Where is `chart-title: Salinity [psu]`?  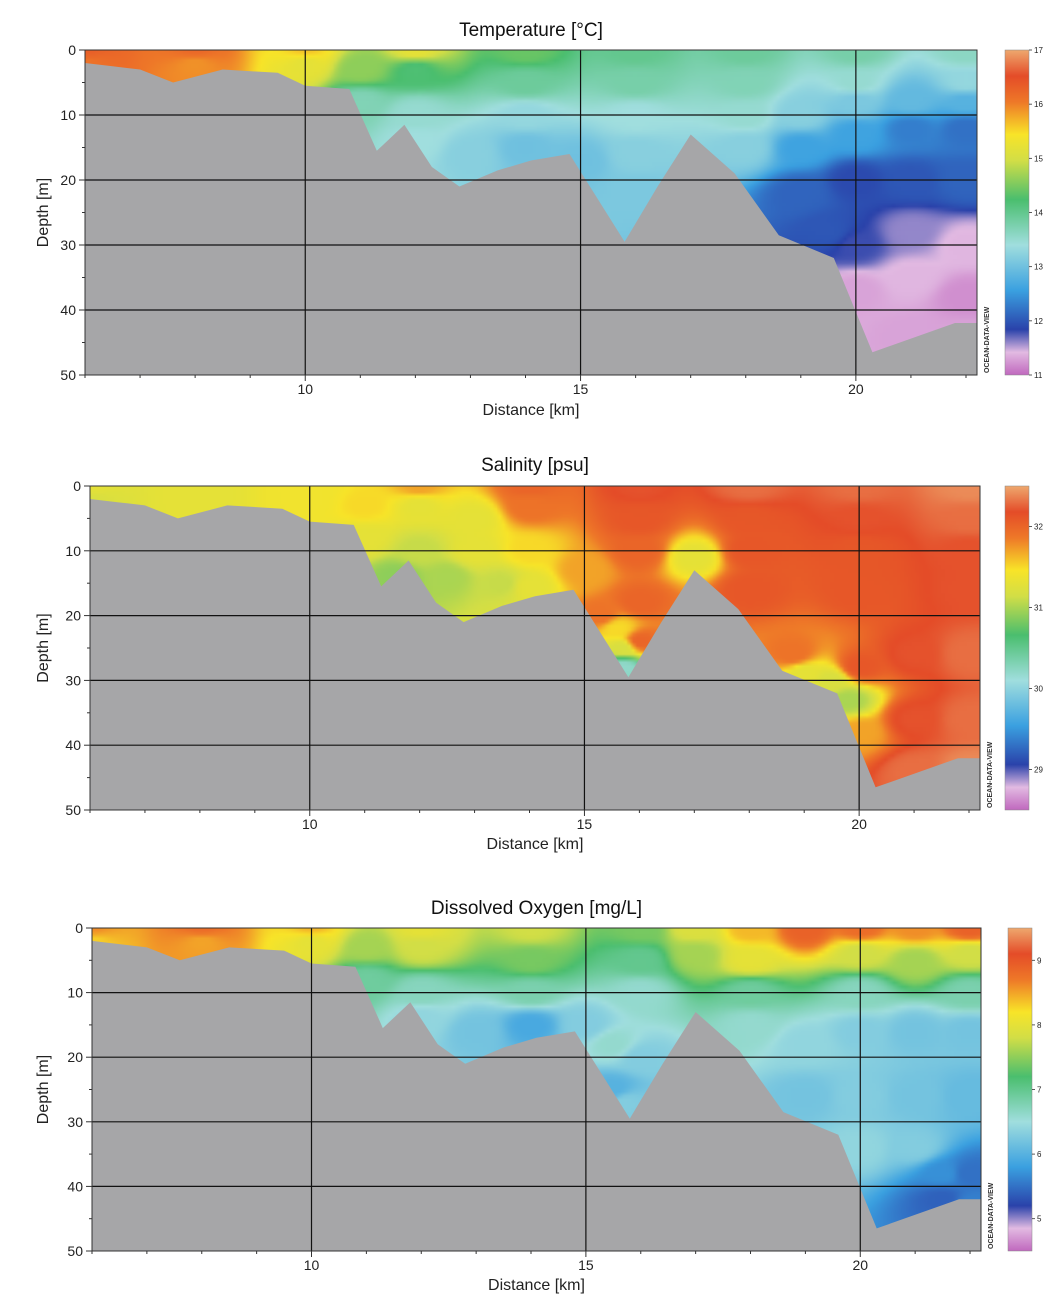 chart-title: Salinity [psu] is located at coordinates (535, 465).